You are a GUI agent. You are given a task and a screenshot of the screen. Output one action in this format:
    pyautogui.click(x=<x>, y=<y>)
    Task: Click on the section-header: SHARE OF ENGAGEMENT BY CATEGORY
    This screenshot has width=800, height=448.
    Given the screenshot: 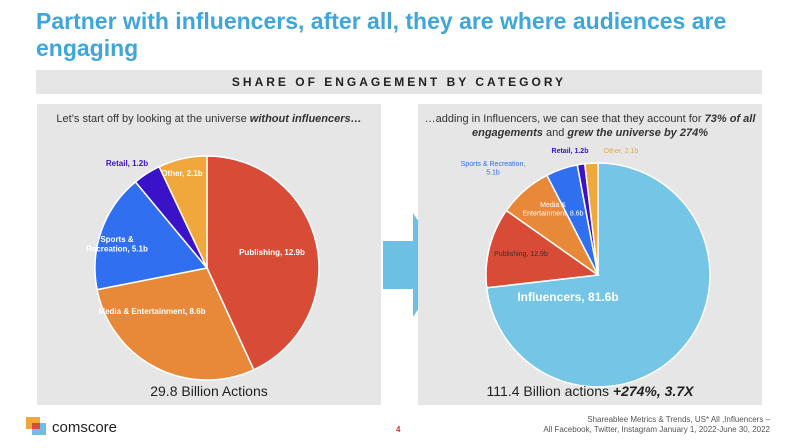 What is the action you would take?
    pyautogui.click(x=399, y=82)
    